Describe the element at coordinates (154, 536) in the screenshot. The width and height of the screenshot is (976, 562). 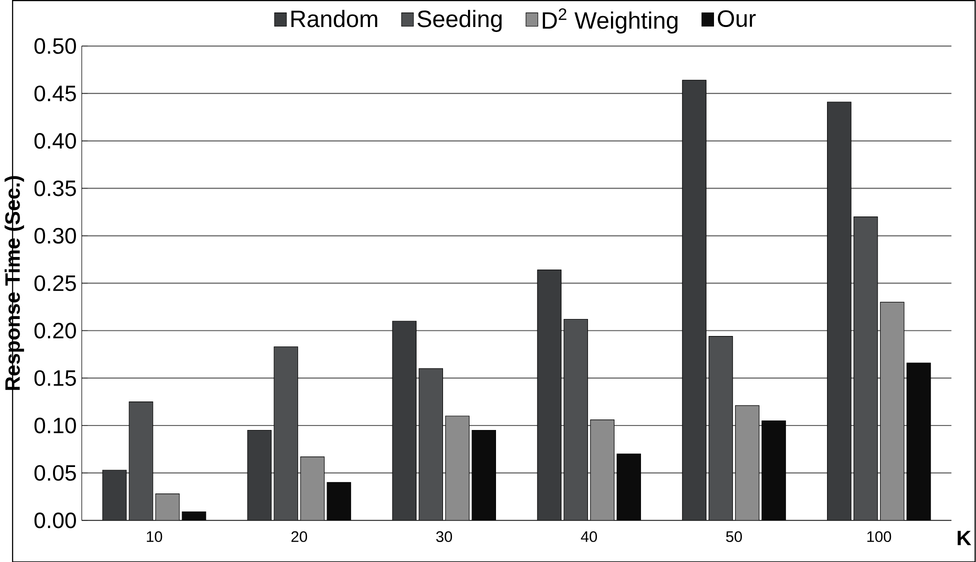
I see `x-tick-label: 10` at that location.